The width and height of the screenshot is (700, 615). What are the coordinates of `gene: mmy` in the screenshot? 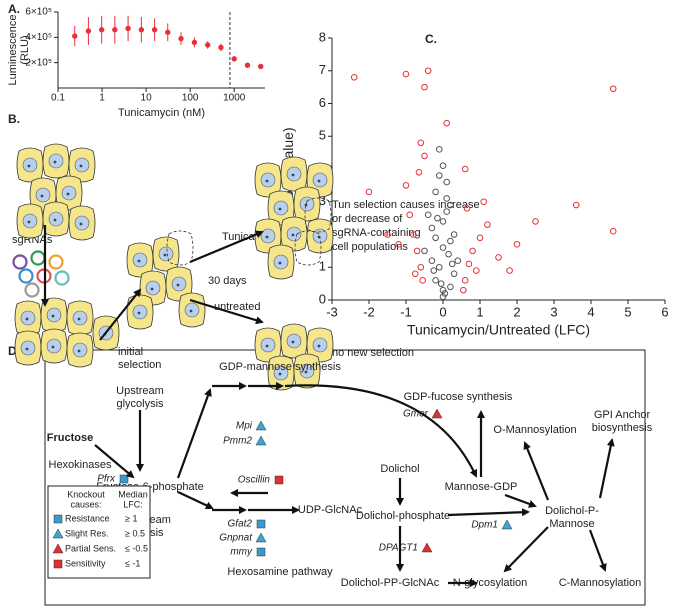 It's located at (241, 552).